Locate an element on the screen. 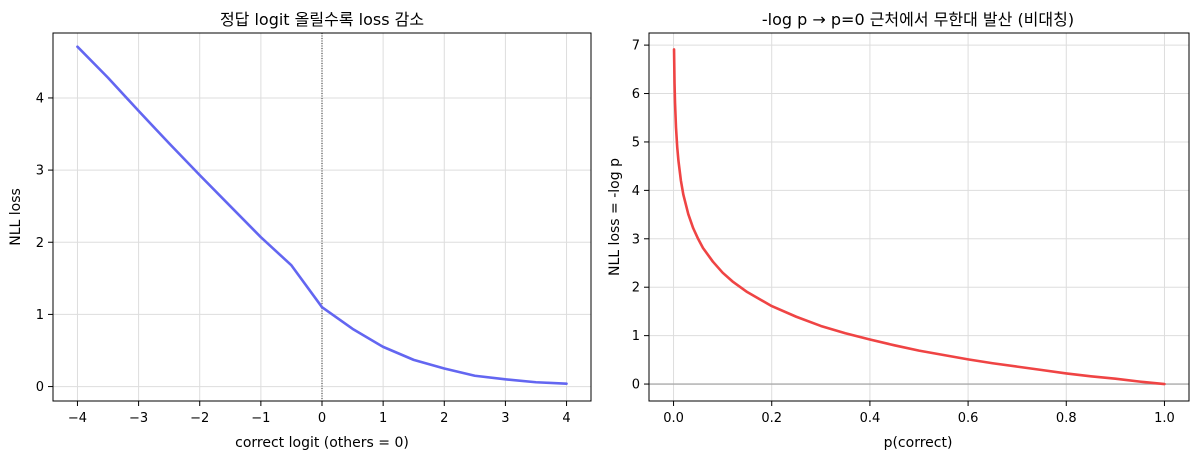  x-tick-label: 4 is located at coordinates (566, 418).